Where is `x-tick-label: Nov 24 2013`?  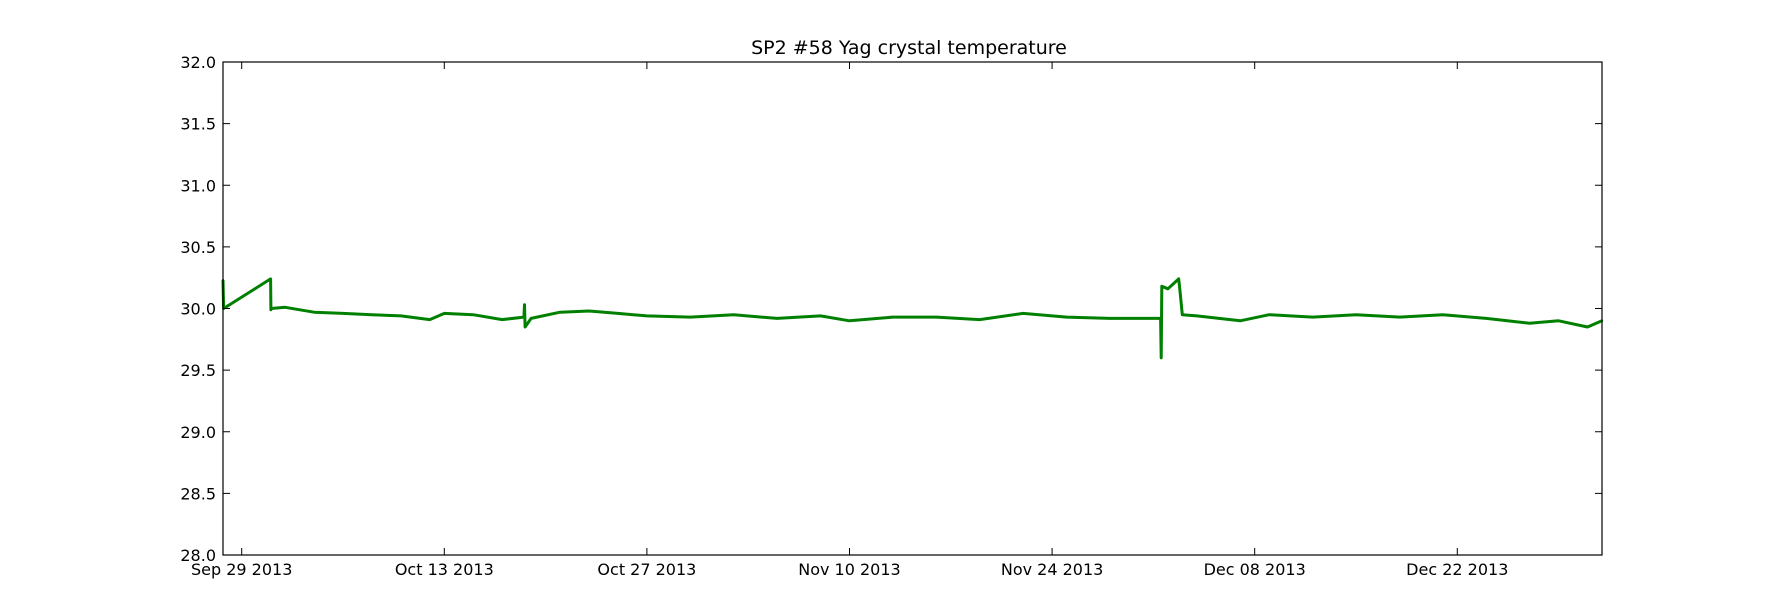 x-tick-label: Nov 24 2013 is located at coordinates (1052, 569).